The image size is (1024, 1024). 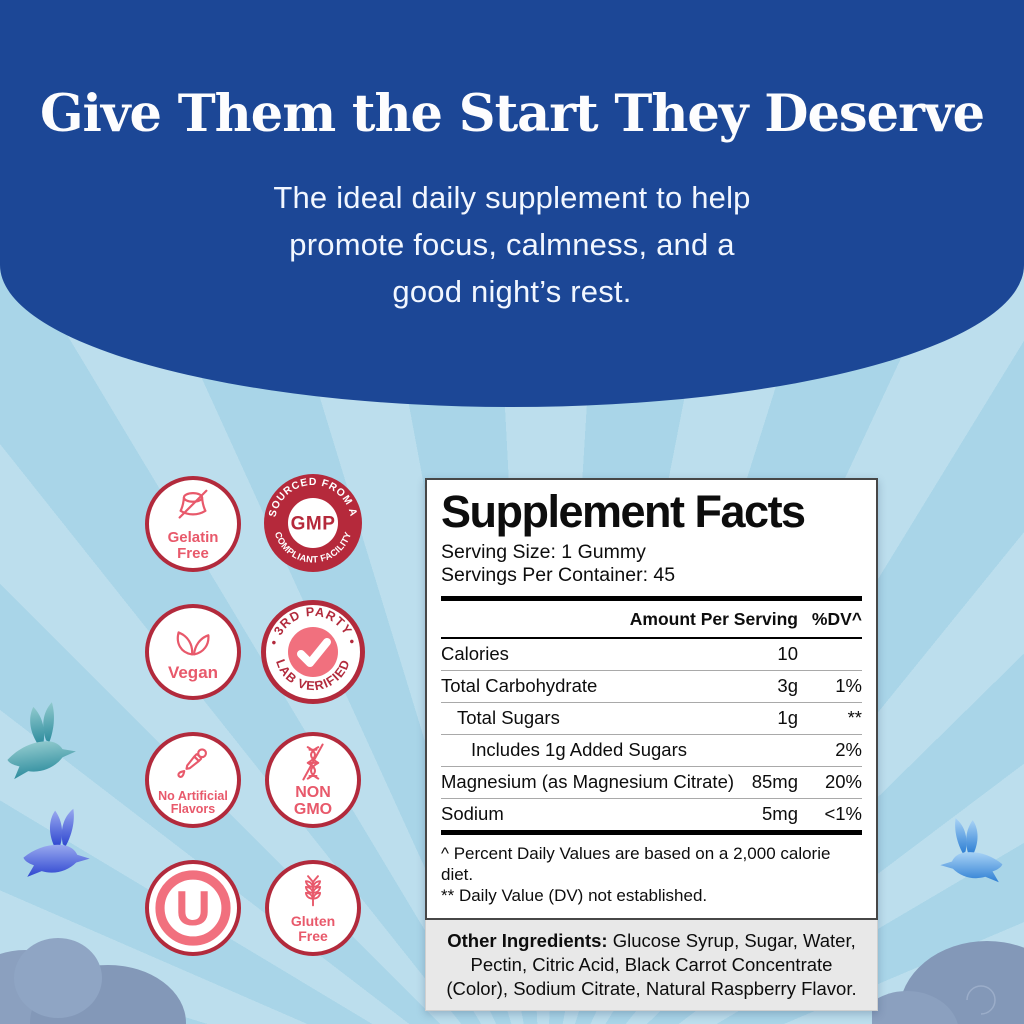 What do you see at coordinates (651, 749) in the screenshot?
I see `table-row: Includes 1g Added Sugars 2%` at bounding box center [651, 749].